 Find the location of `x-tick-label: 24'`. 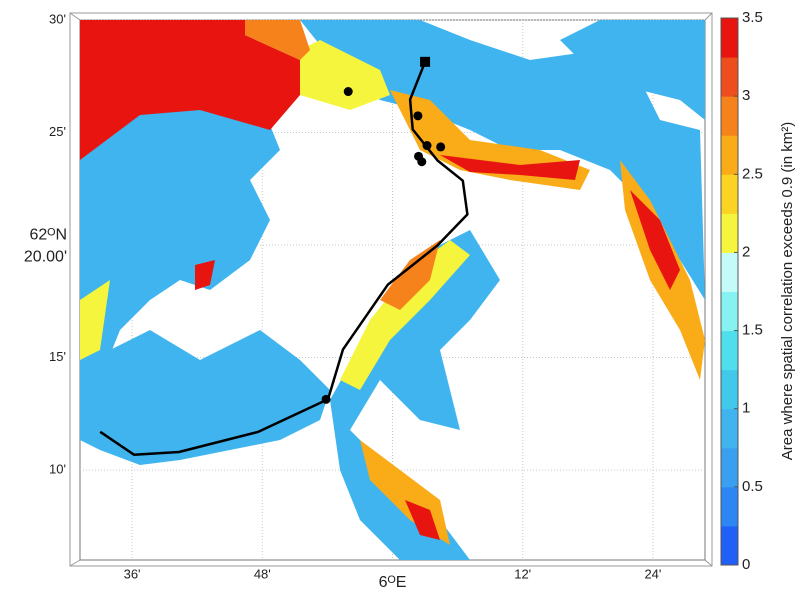

x-tick-label: 24' is located at coordinates (652, 573).